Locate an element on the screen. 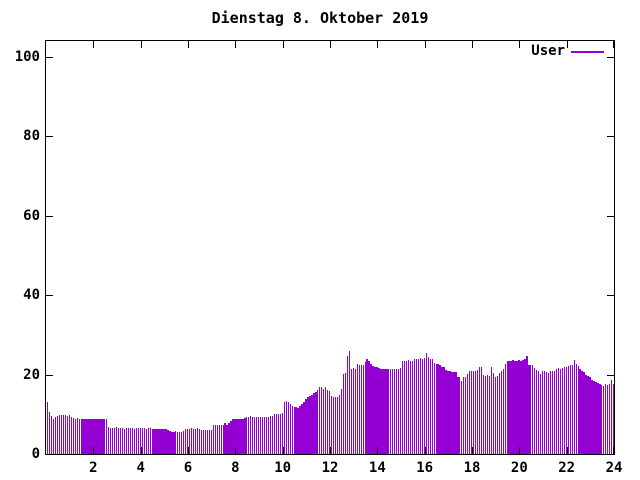 Image resolution: width=640 pixels, height=480 pixels. y-tick-mark-left is located at coordinates (49, 136).